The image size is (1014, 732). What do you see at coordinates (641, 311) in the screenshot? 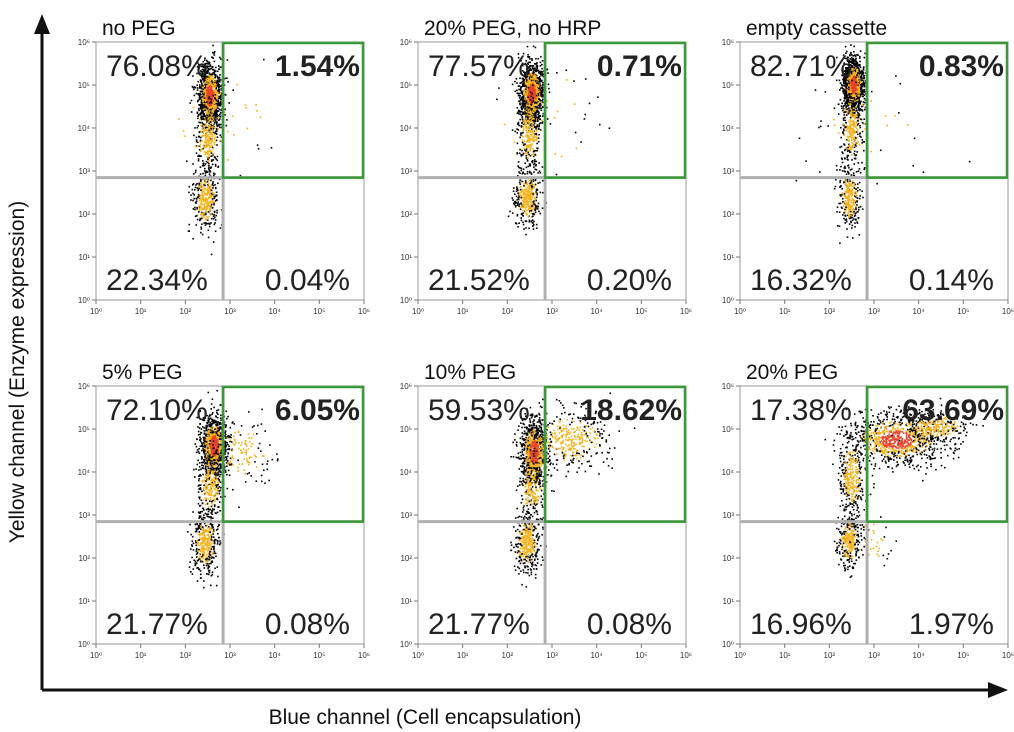
I see `x-tick-label: 10⁵` at bounding box center [641, 311].